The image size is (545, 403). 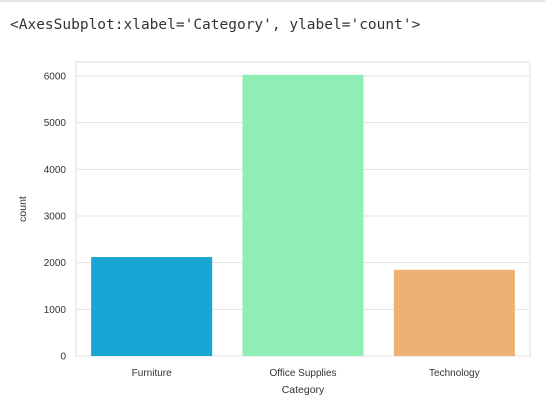 I want to click on y-tick-label: 6000, so click(x=55, y=77).